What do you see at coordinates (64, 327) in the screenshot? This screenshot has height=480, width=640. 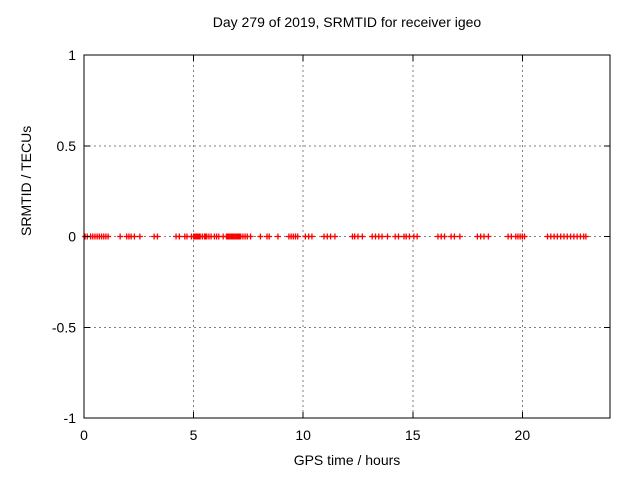 I see `y-tick-label: -0.5` at bounding box center [64, 327].